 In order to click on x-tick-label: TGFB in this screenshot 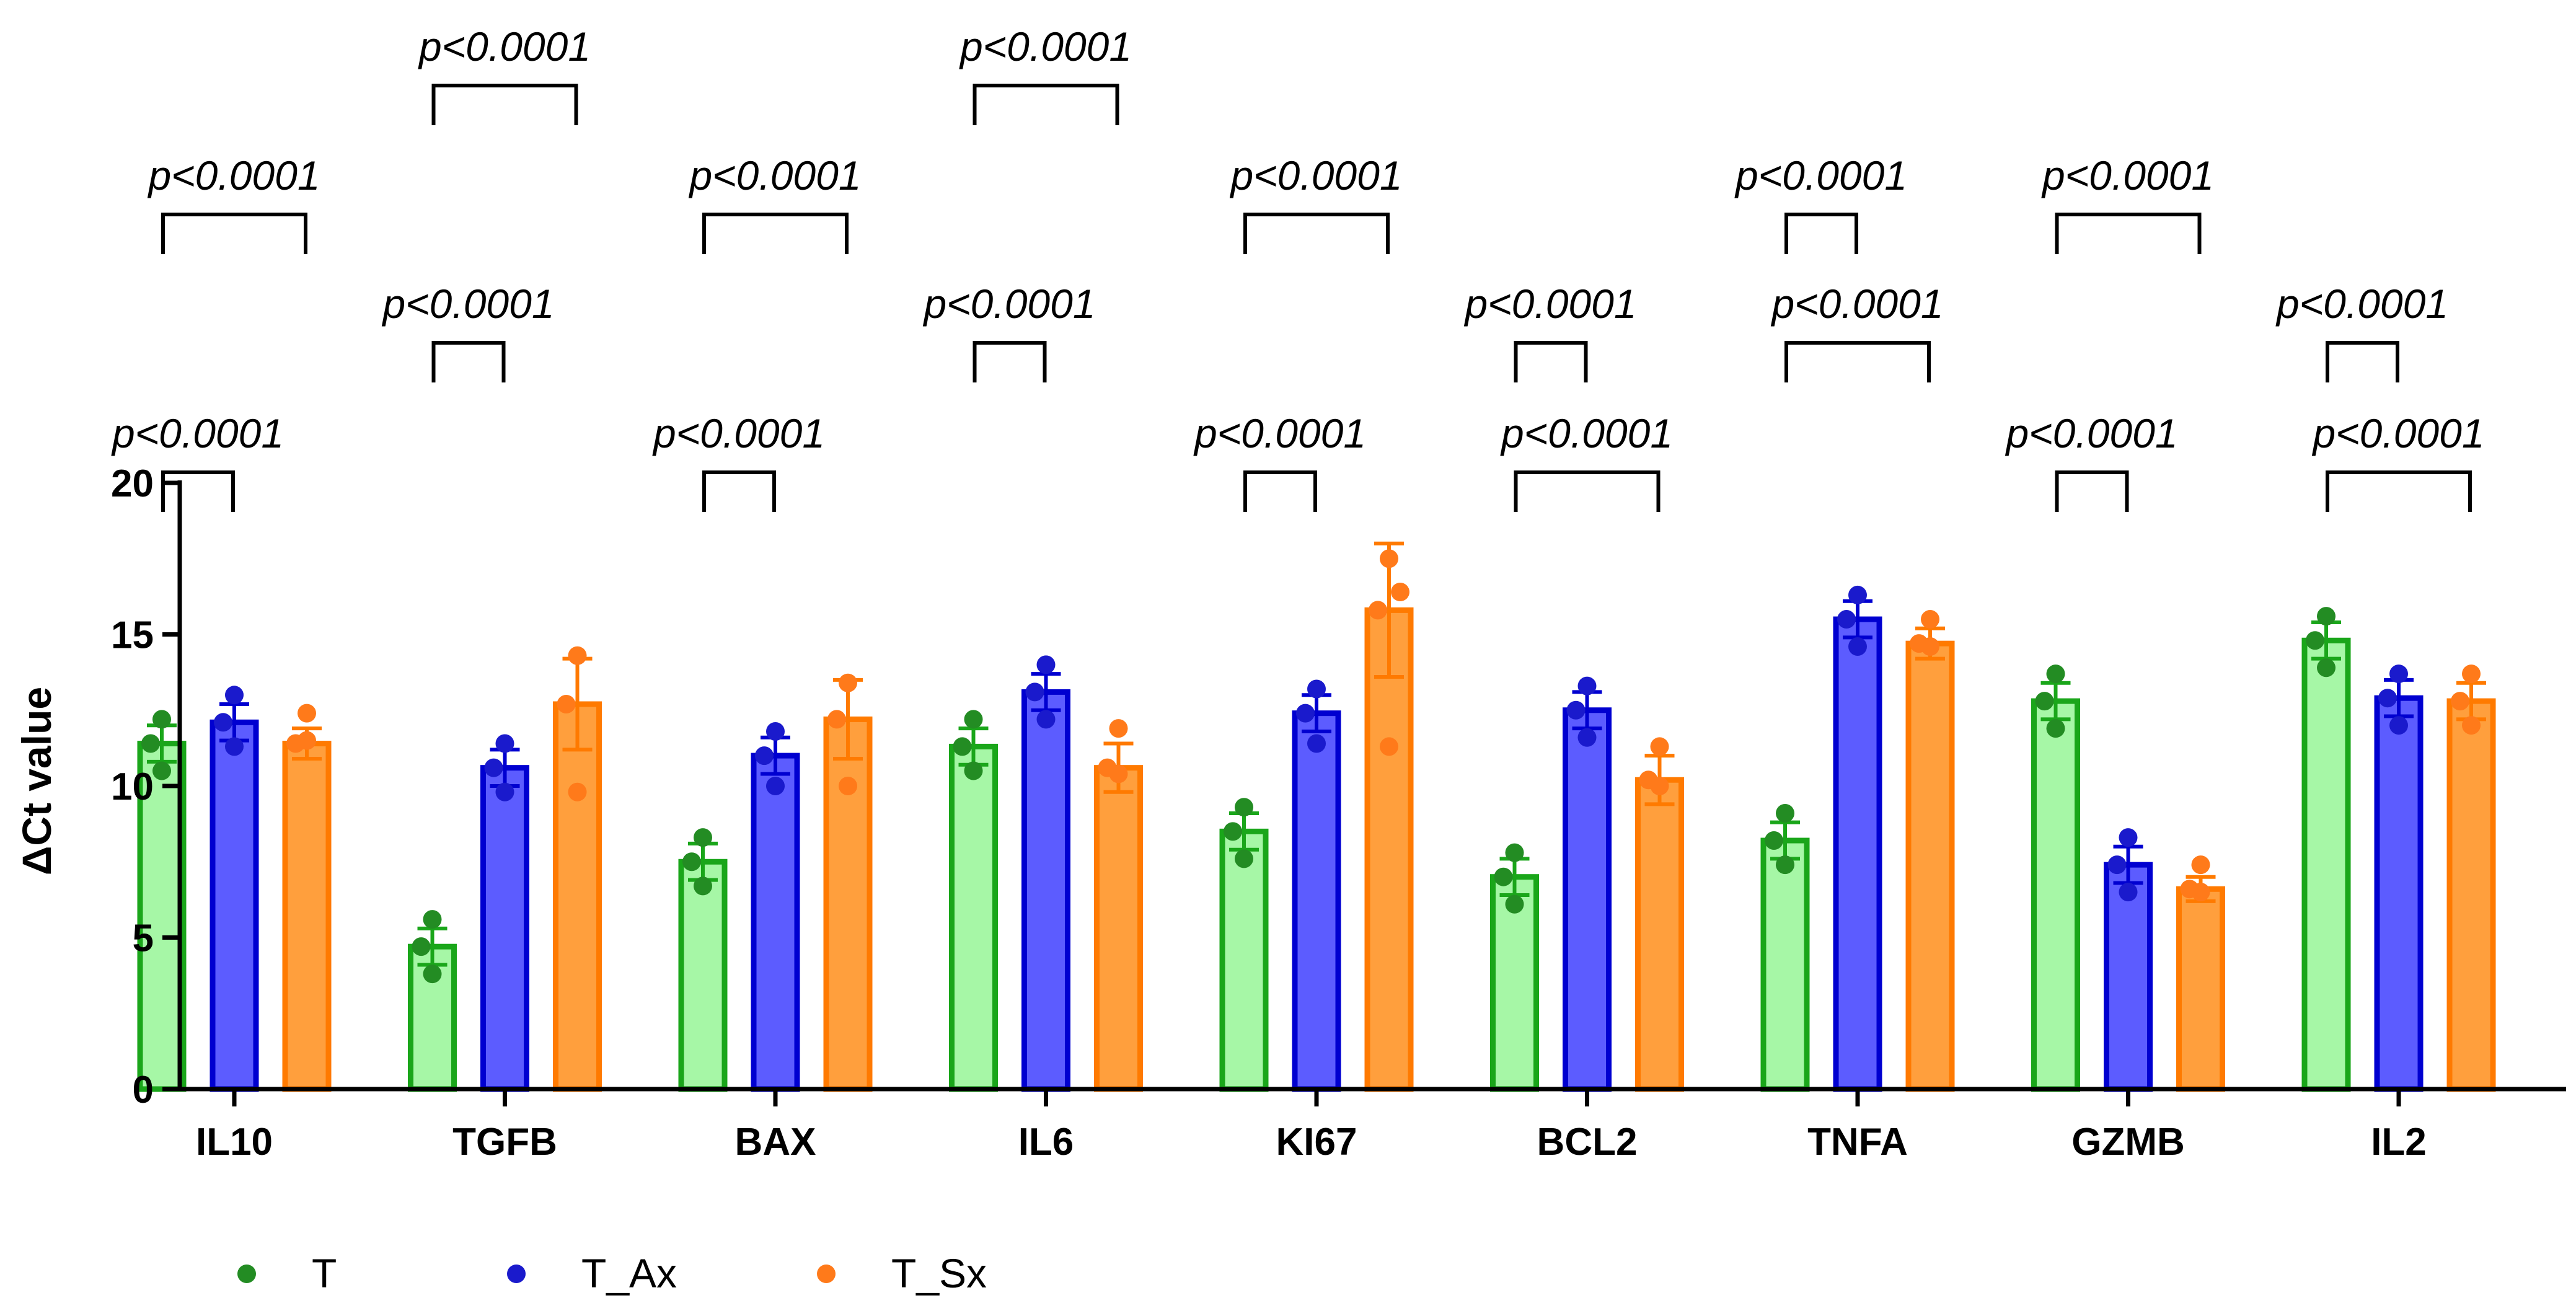, I will do `click(504, 1142)`.